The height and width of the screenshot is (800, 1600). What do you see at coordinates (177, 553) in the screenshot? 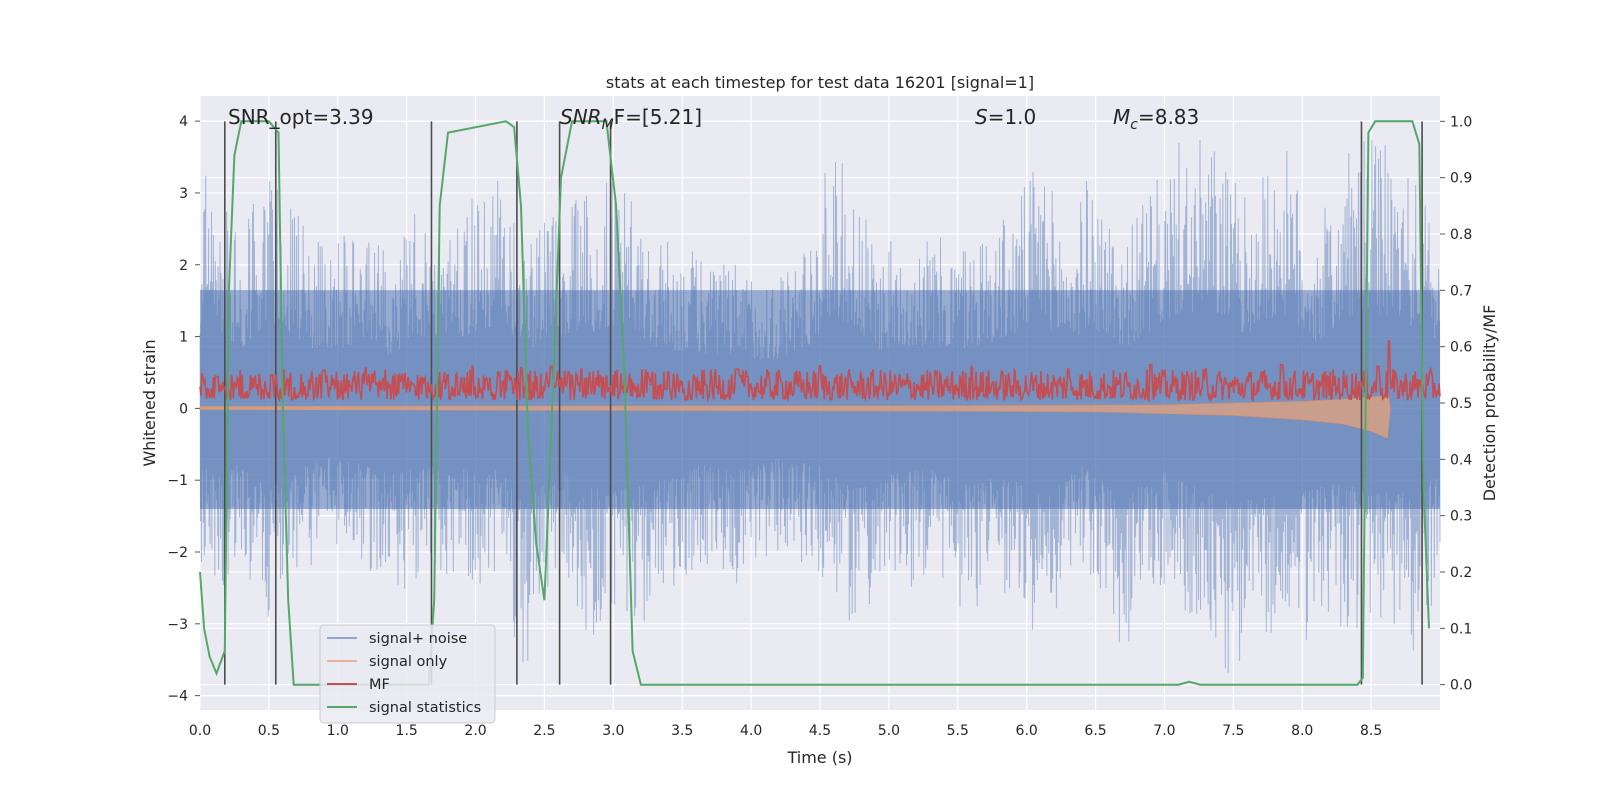
I see `y-tick-label: −2` at bounding box center [177, 553].